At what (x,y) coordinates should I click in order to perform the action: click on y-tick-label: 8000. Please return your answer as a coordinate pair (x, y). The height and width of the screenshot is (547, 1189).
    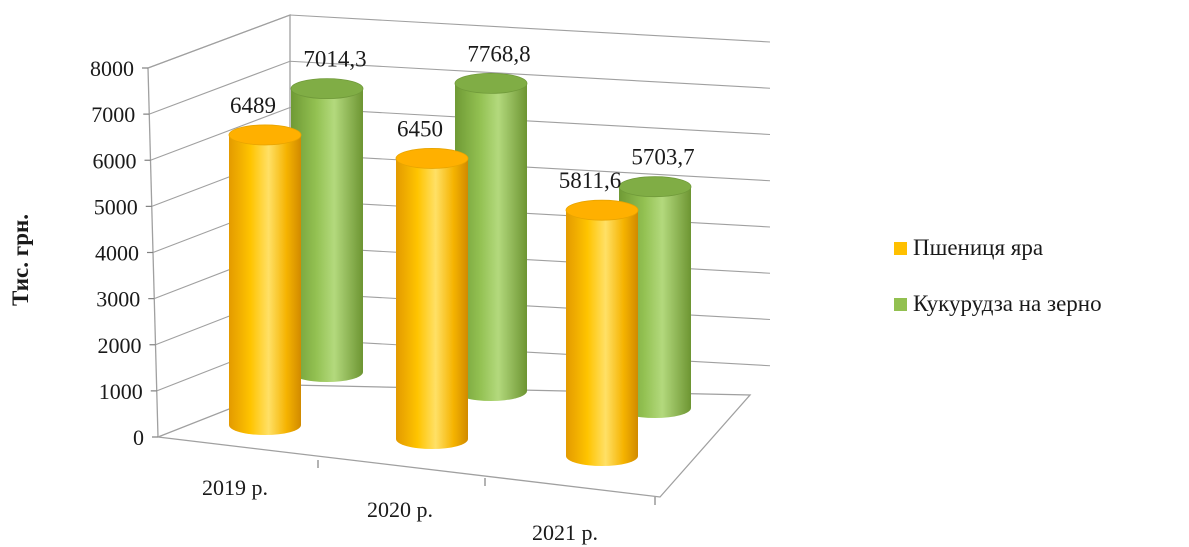
    Looking at the image, I should click on (112, 68).